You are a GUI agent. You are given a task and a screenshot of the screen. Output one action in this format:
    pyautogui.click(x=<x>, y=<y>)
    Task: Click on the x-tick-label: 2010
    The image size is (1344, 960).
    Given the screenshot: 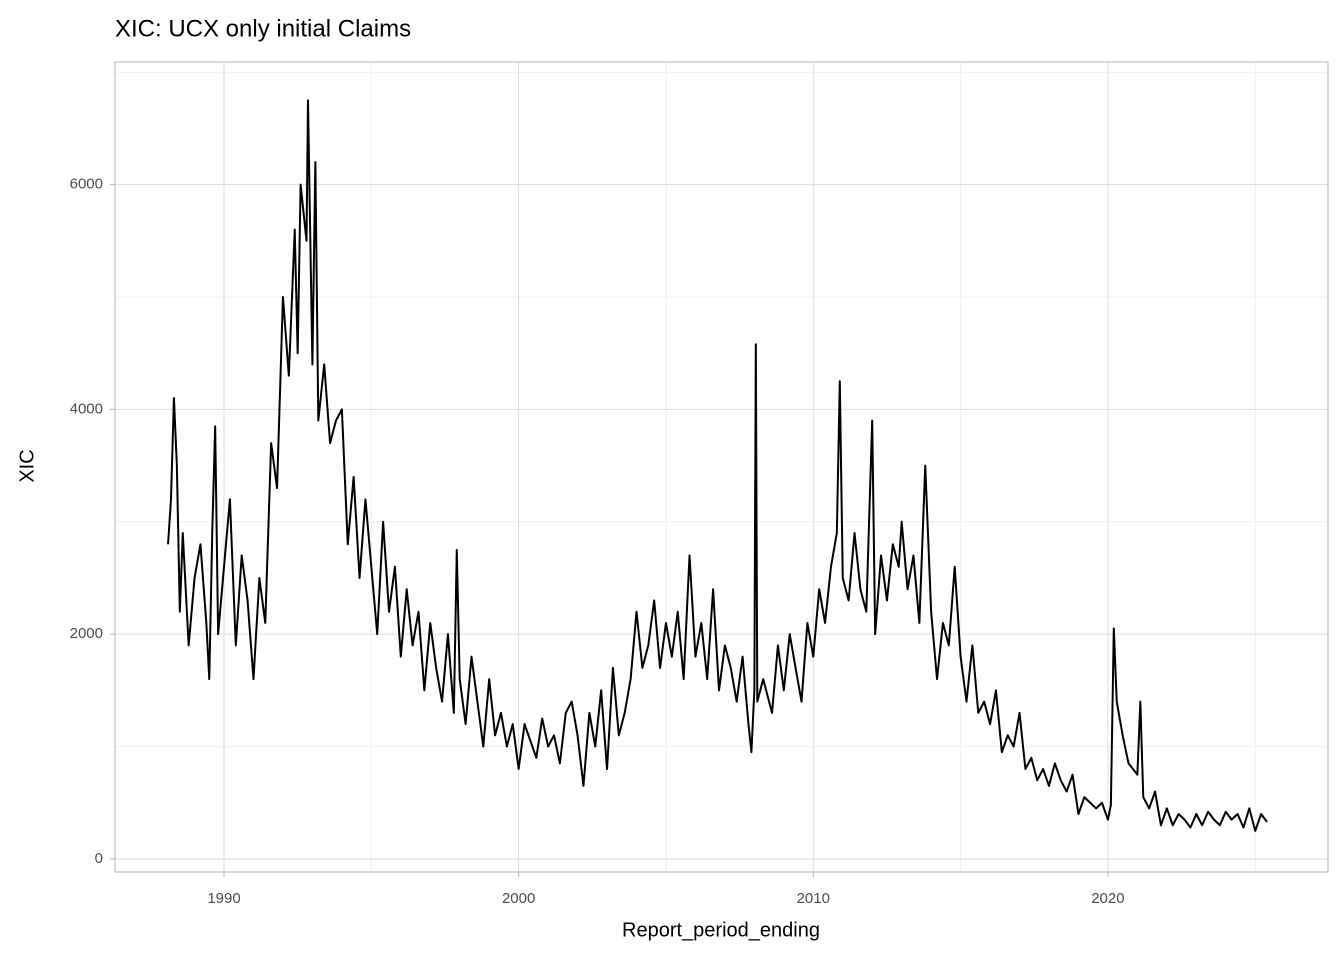 What is the action you would take?
    pyautogui.click(x=813, y=898)
    